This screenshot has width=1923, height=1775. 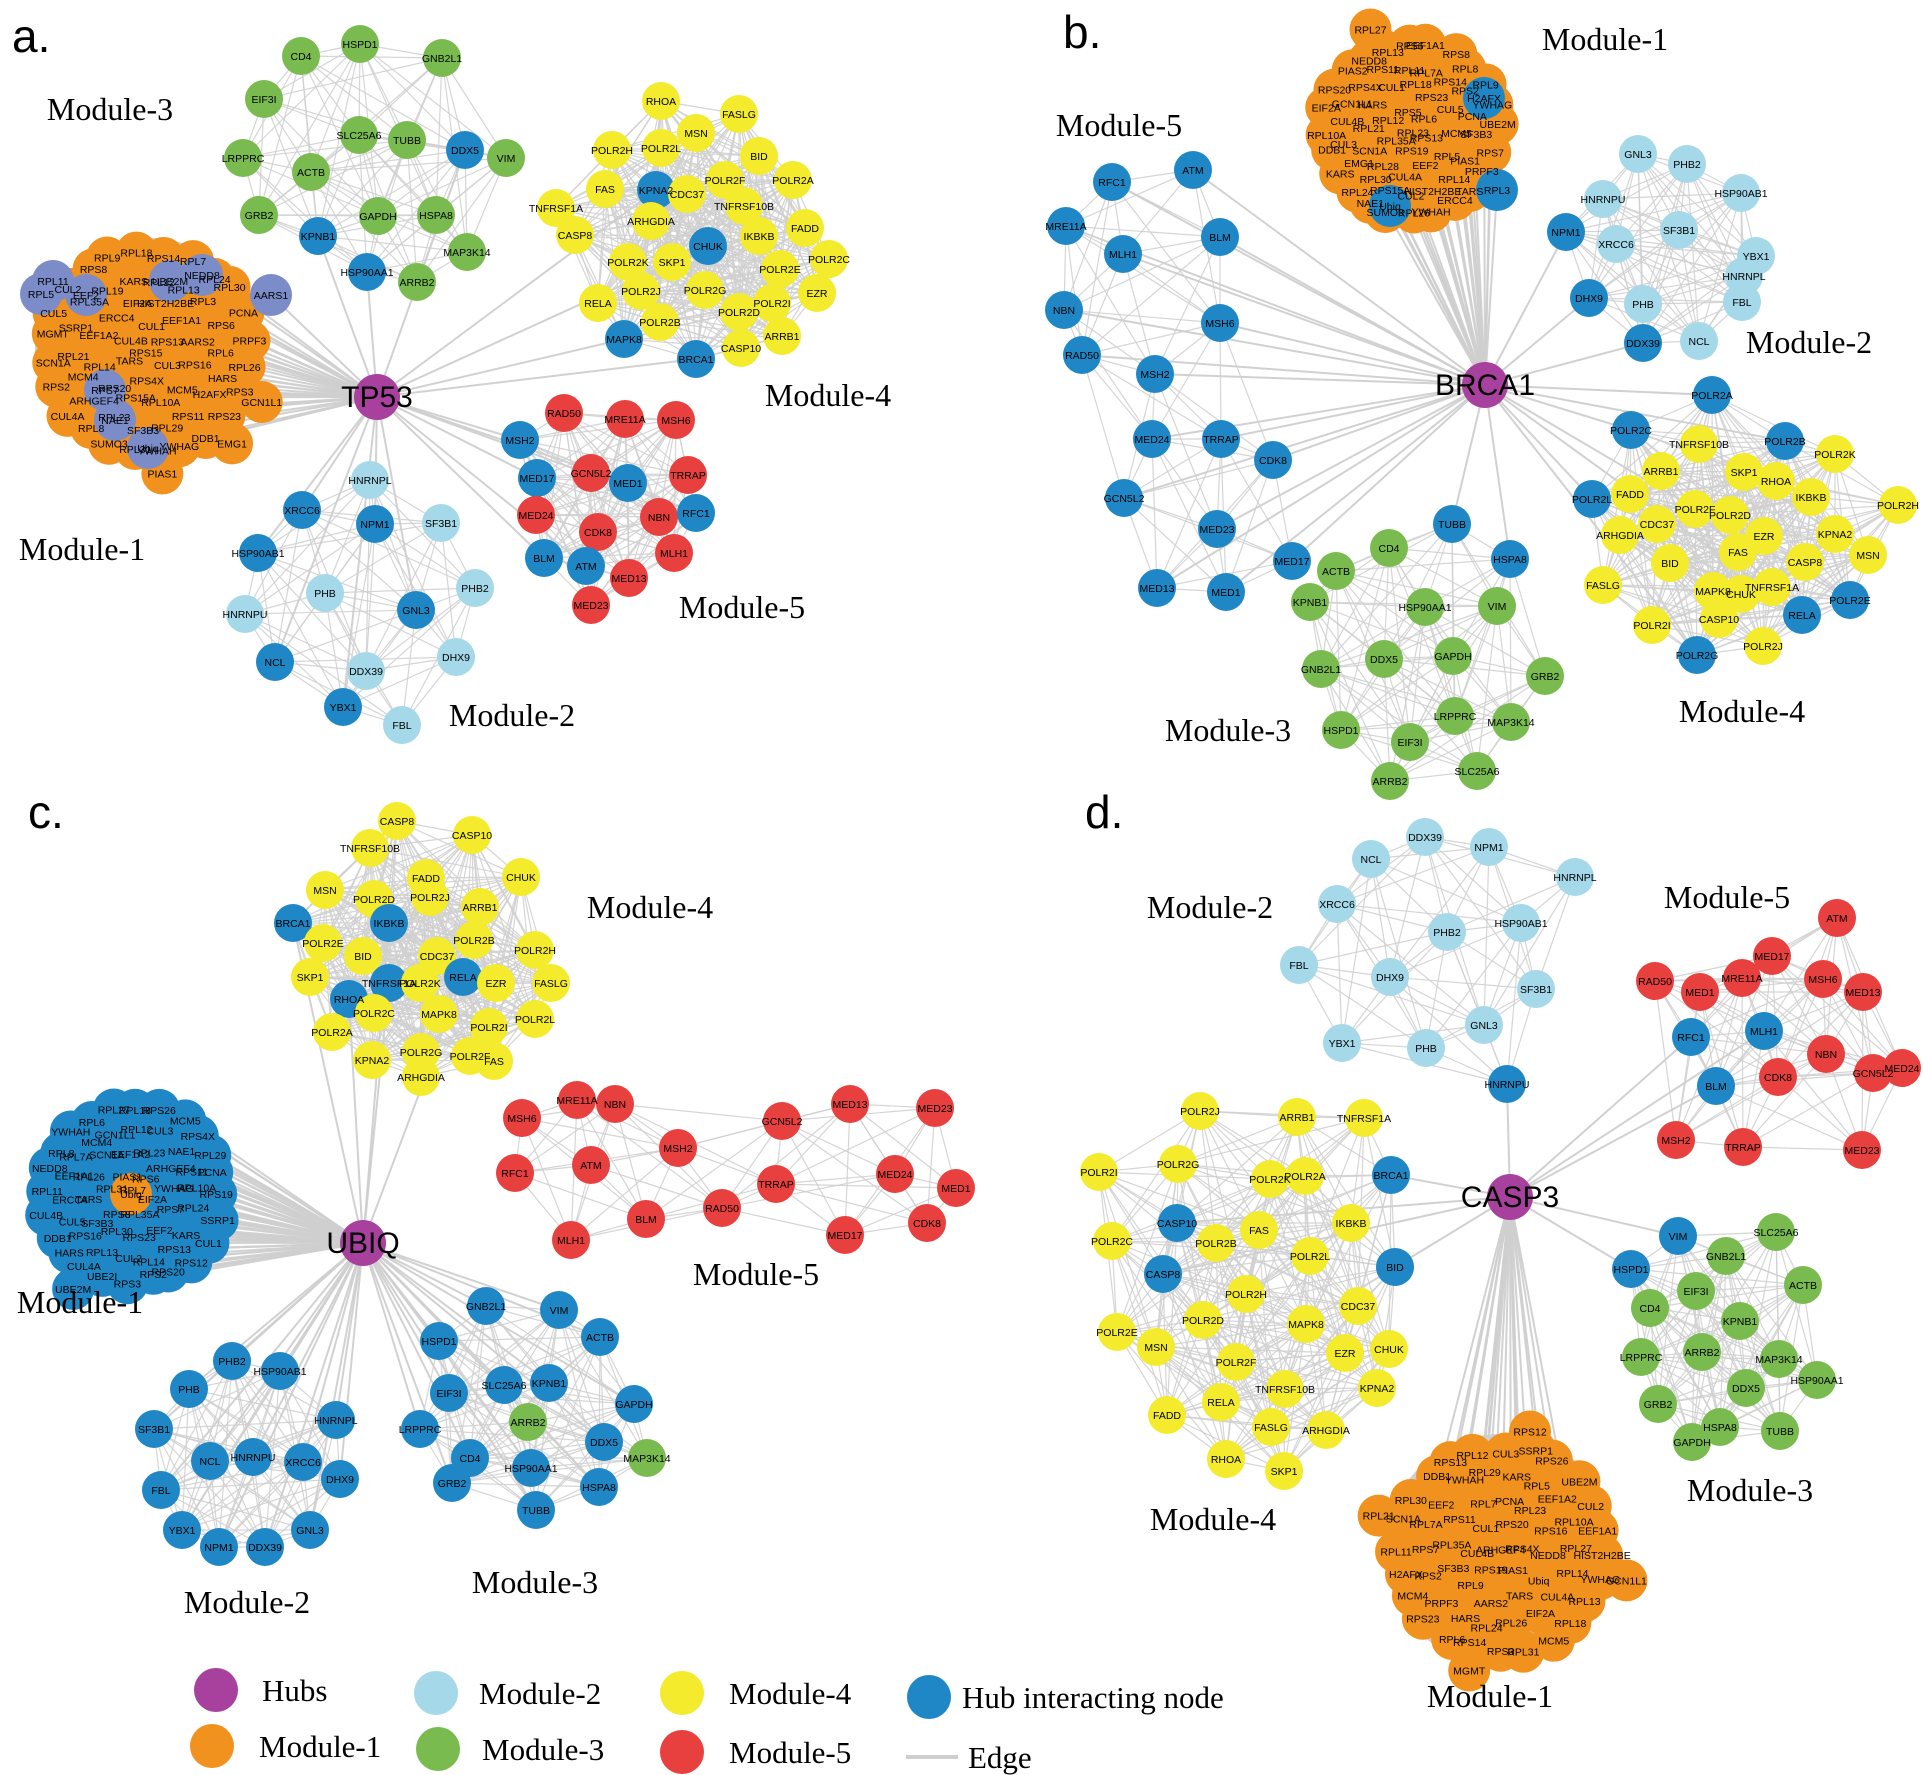 I want to click on node-CDC37, so click(x=437, y=956).